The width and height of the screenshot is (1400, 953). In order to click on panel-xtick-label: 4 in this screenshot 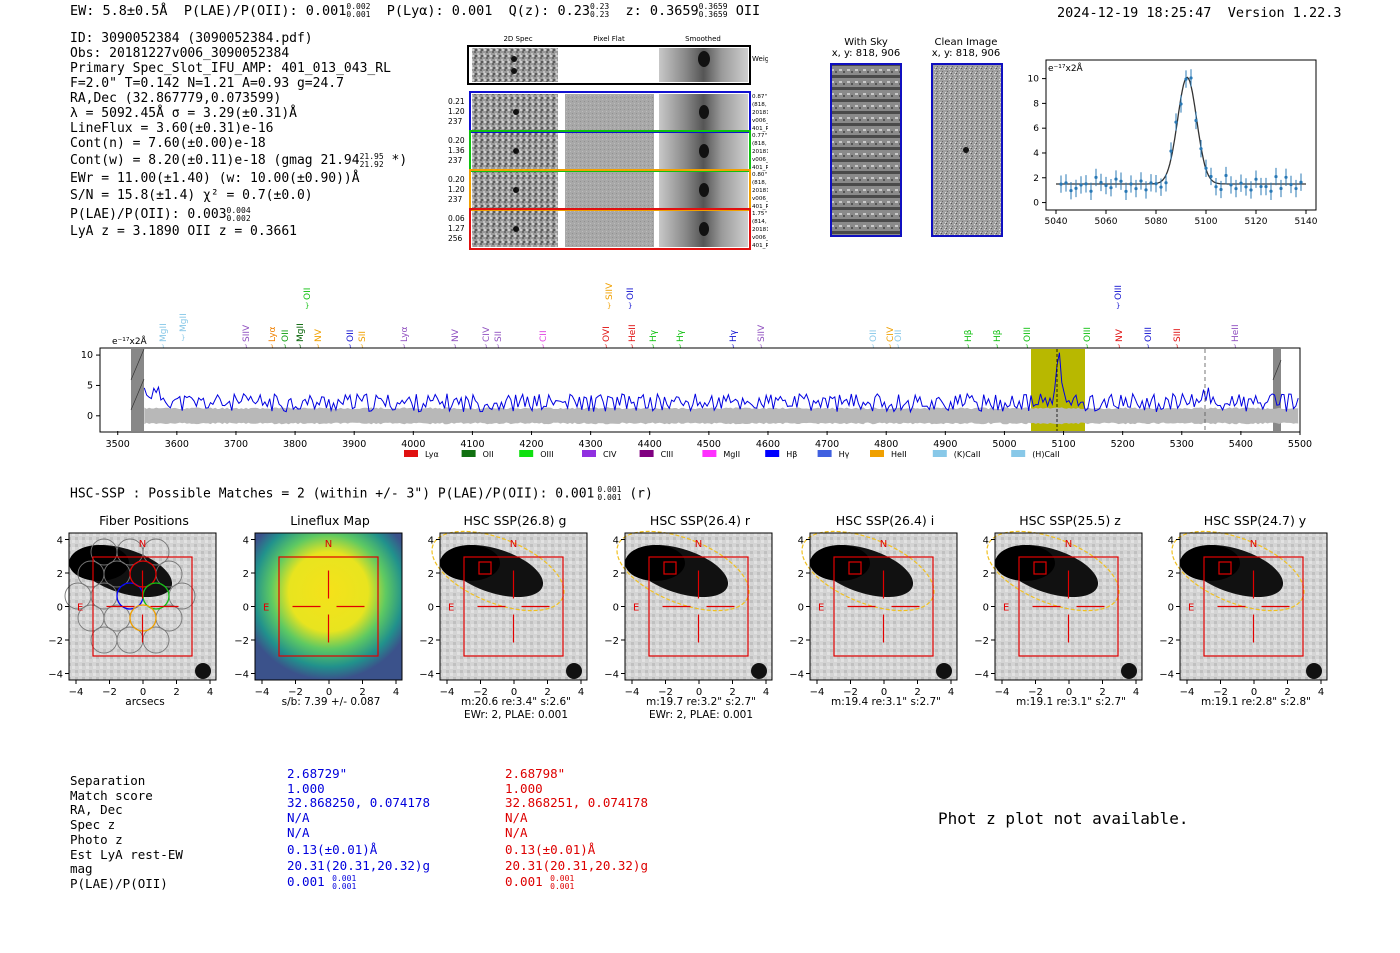, I will do `click(951, 692)`.